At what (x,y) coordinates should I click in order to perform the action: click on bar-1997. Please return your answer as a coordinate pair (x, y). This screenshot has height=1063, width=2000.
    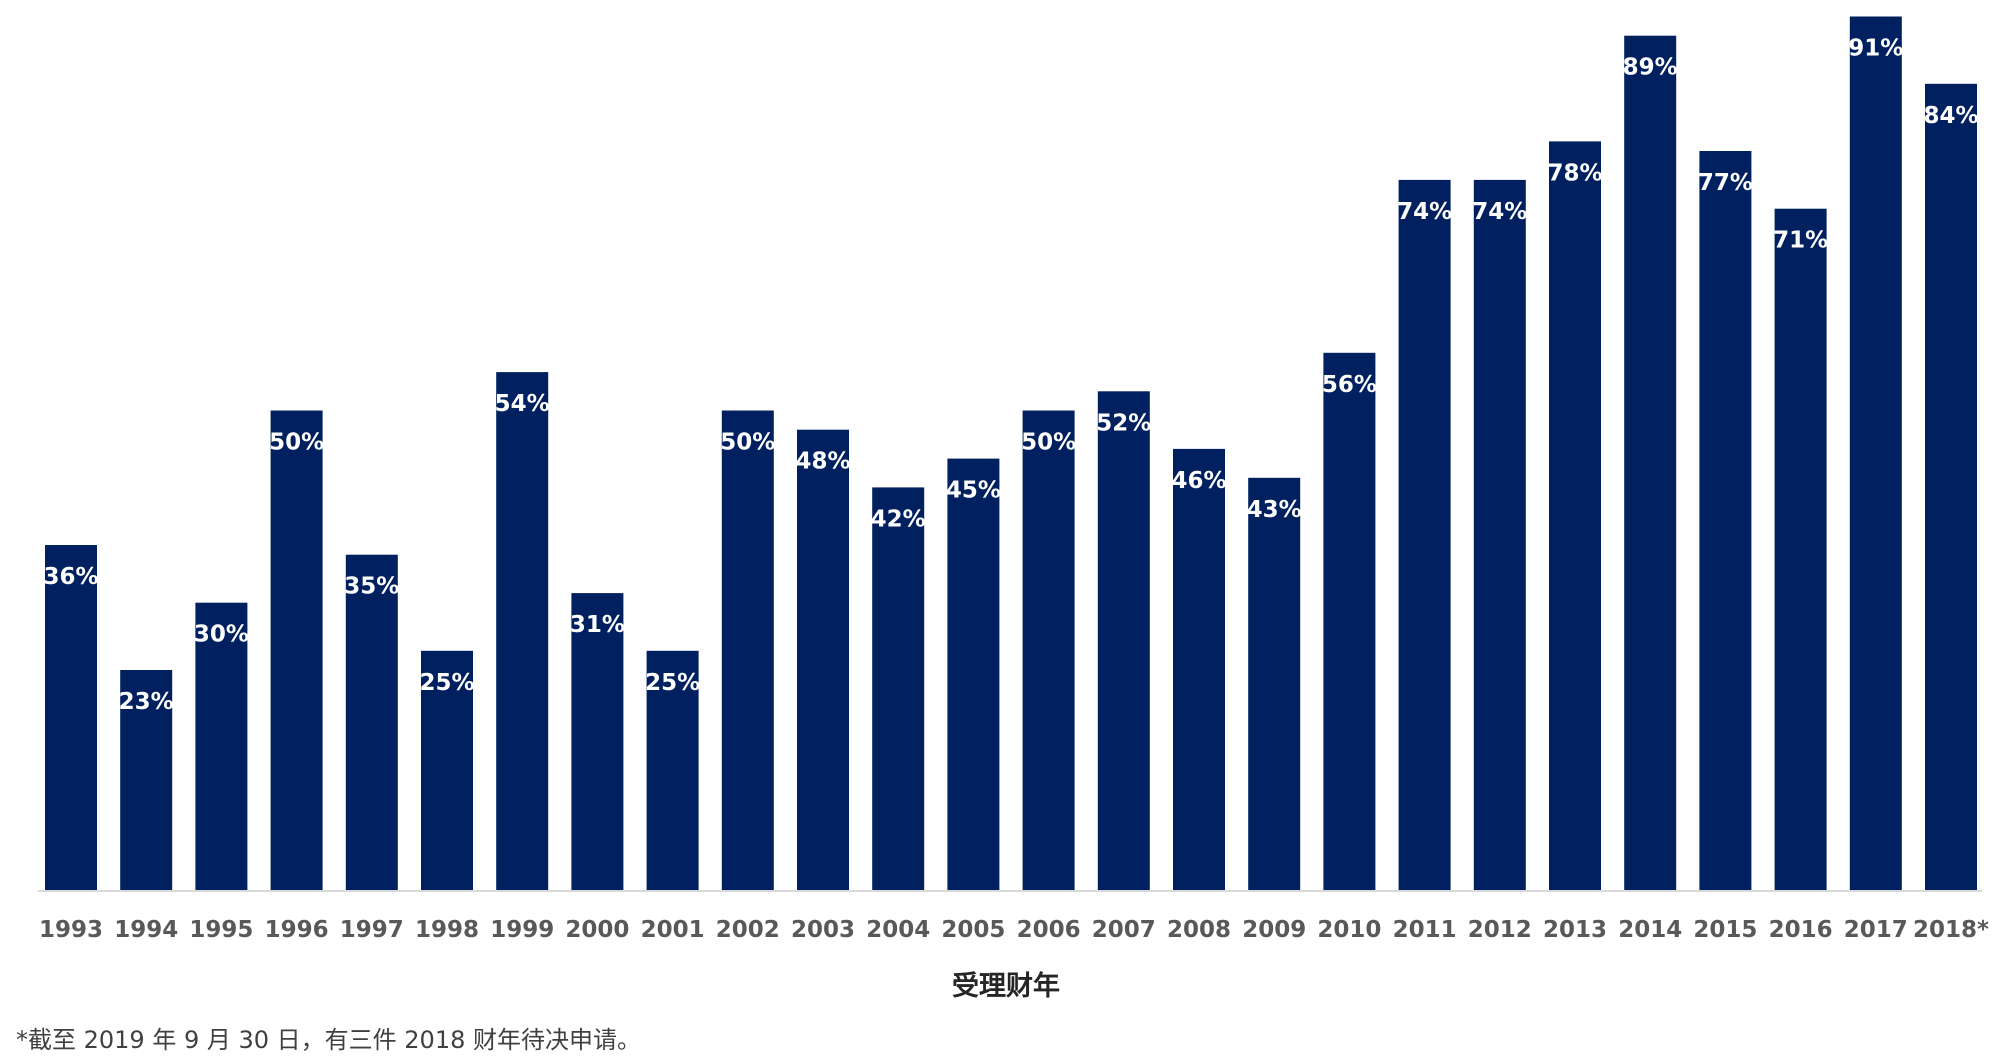
    Looking at the image, I should click on (371, 722).